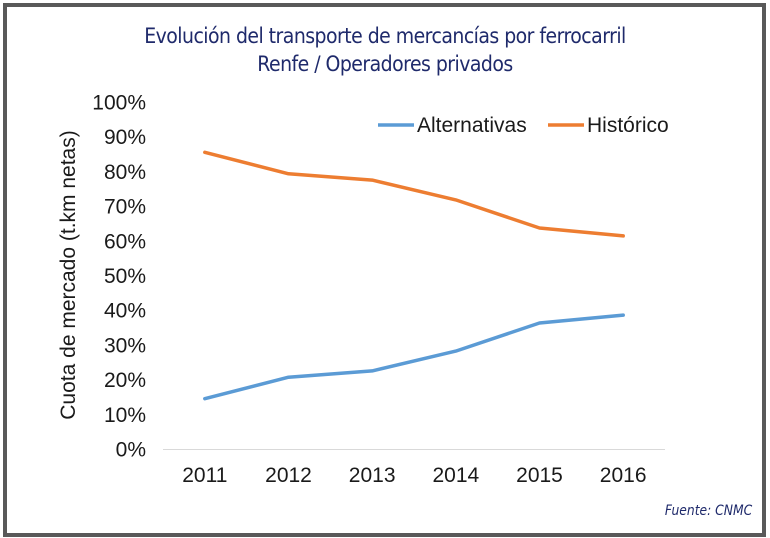 This screenshot has width=770, height=538. Describe the element at coordinates (372, 475) in the screenshot. I see `x-tick-label: 2013` at that location.